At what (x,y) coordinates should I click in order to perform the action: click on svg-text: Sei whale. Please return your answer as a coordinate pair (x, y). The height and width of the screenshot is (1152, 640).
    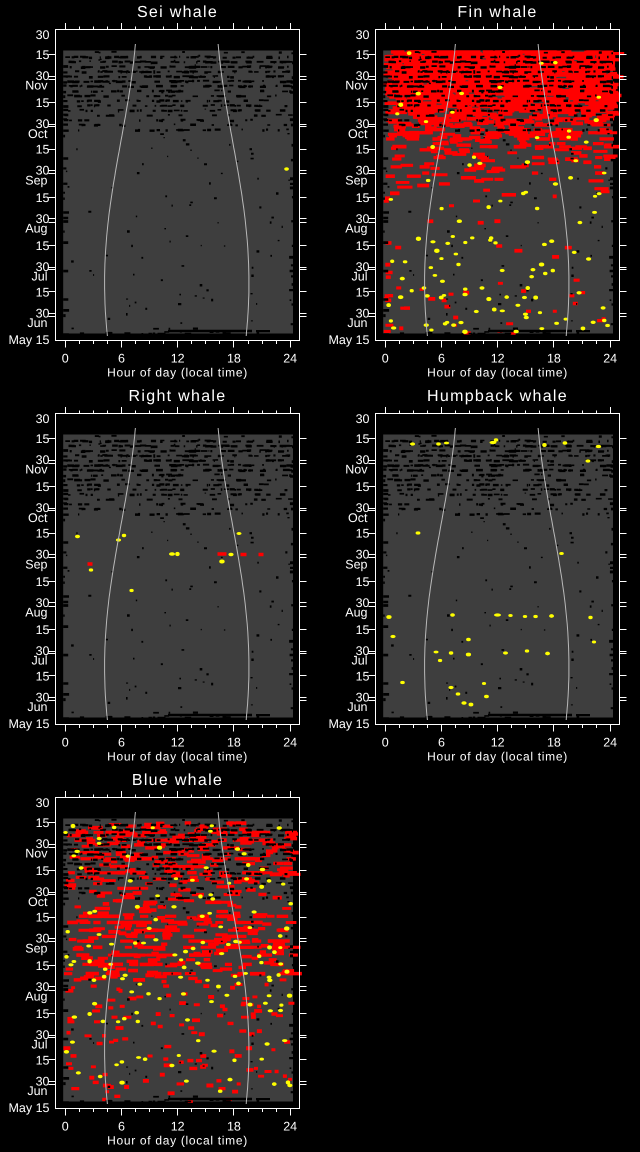
    Looking at the image, I should click on (177, 12).